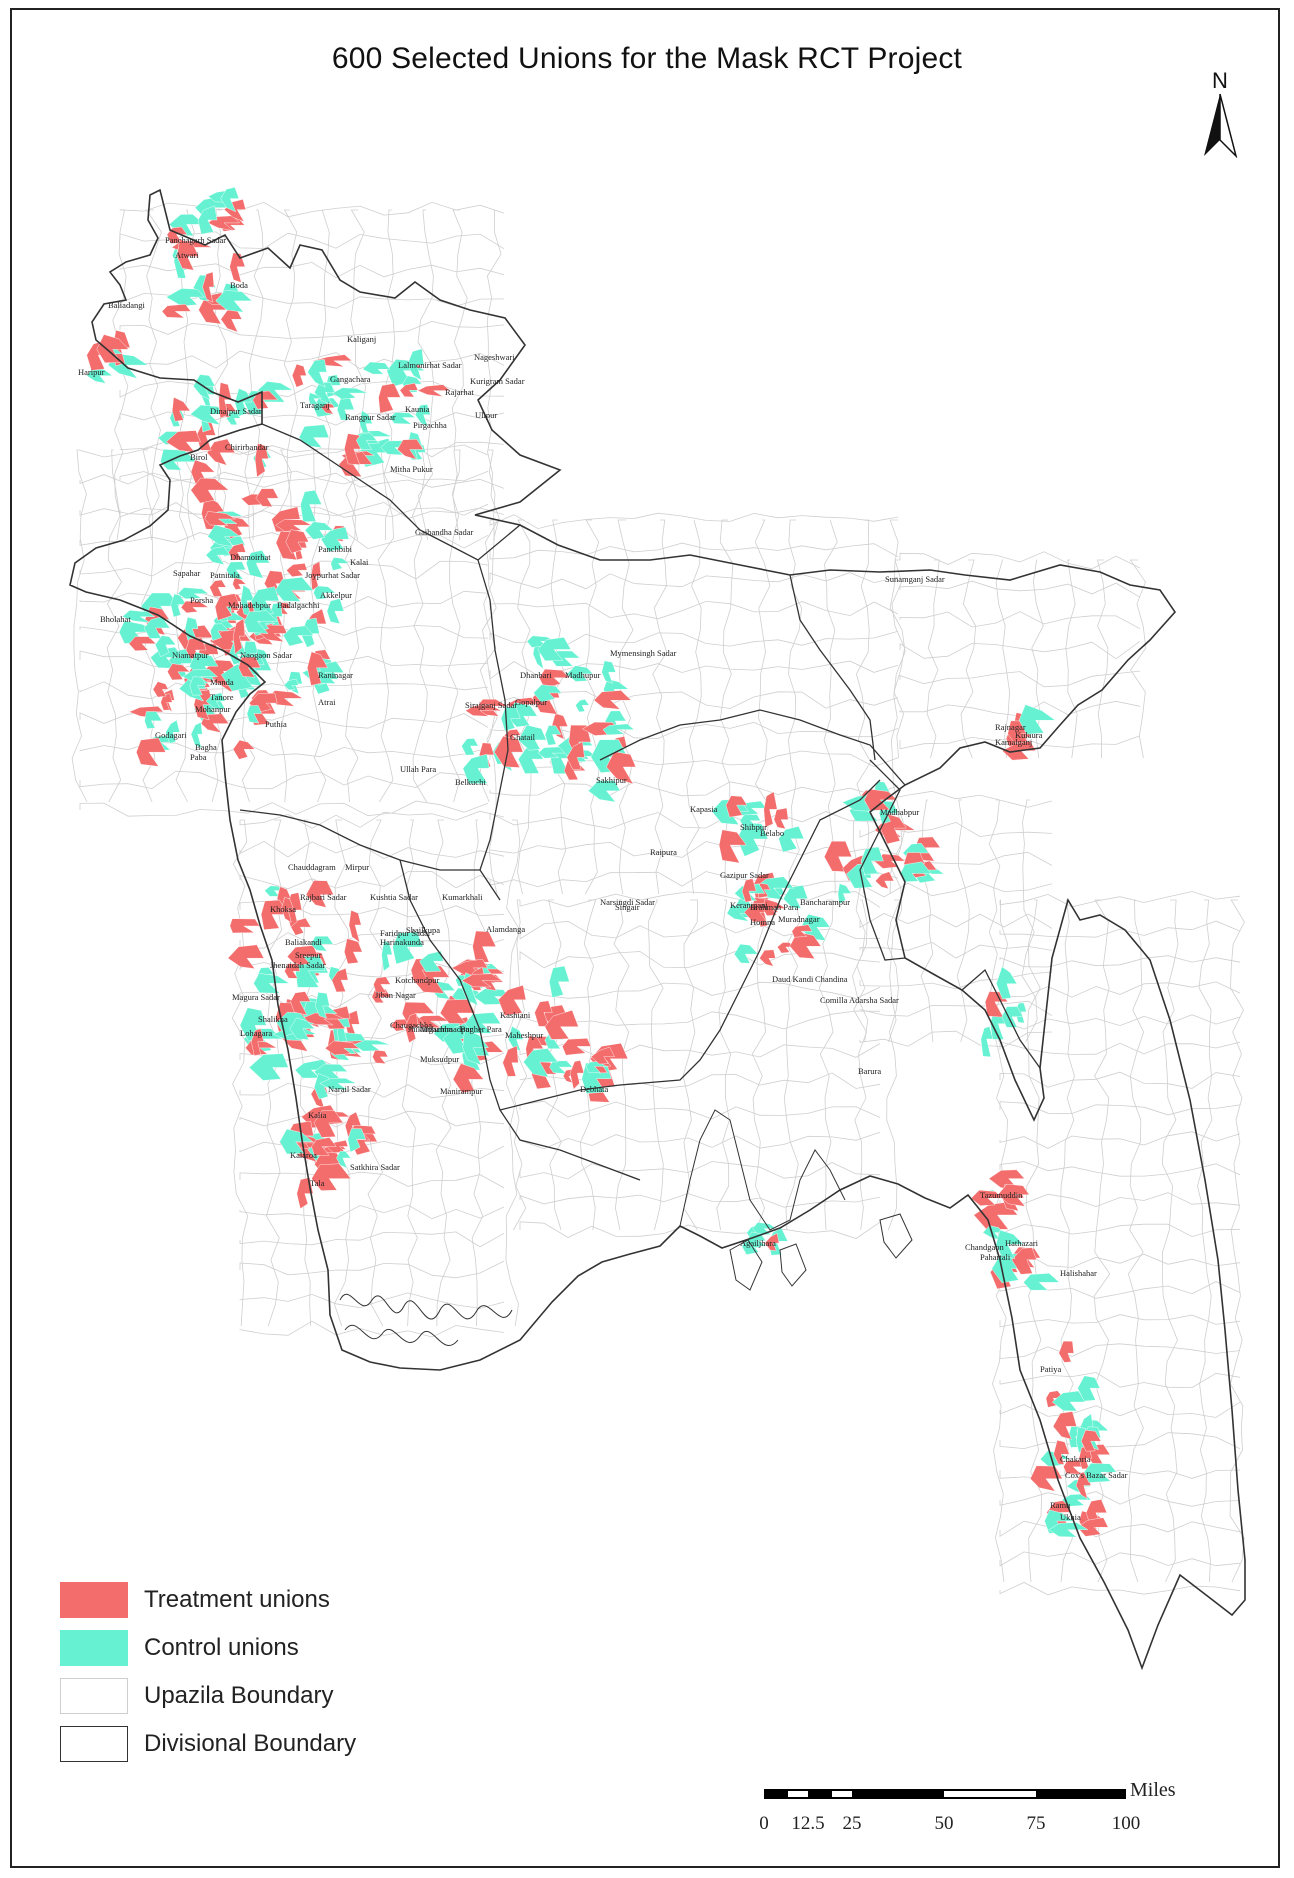 This screenshot has width=1294, height=1878. Describe the element at coordinates (402, 942) in the screenshot. I see `place-label: Harinakunda` at that location.